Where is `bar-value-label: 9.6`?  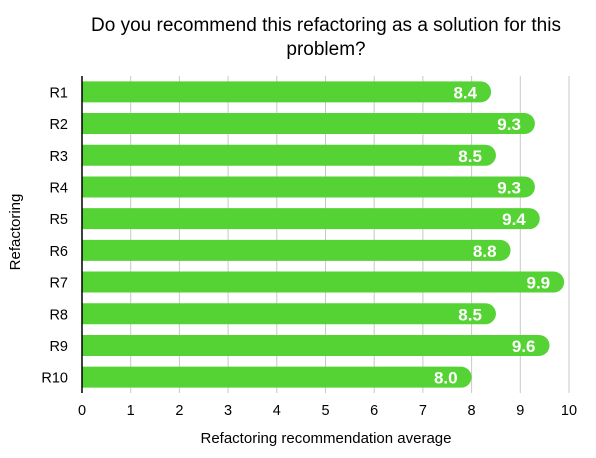 bar-value-label: 9.6 is located at coordinates (524, 346).